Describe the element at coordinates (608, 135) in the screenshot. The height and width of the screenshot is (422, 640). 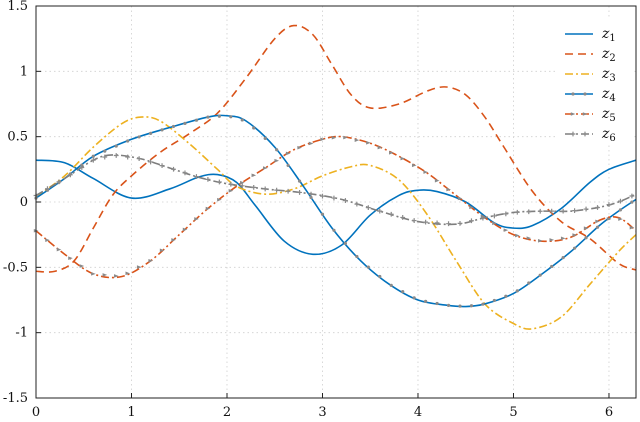
I see `legend-label-z6: z6` at that location.